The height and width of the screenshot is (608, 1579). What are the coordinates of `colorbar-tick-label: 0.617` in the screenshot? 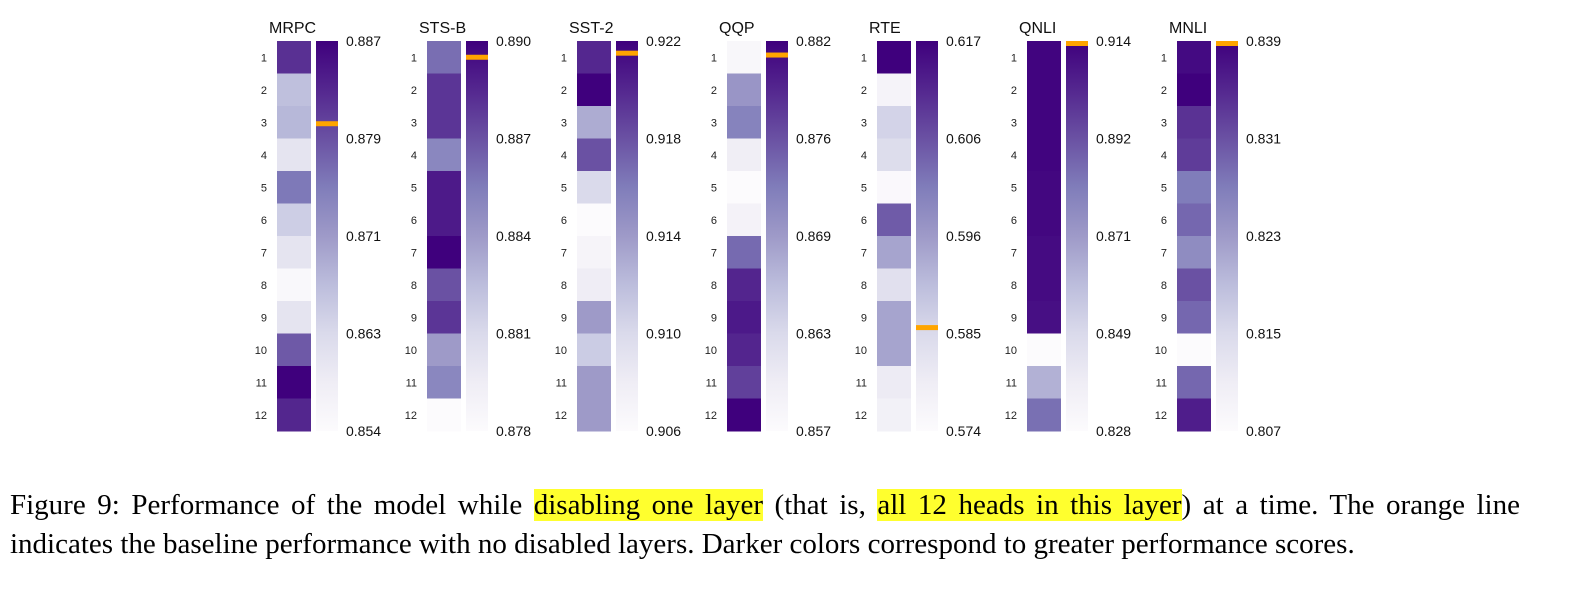 It's located at (963, 41).